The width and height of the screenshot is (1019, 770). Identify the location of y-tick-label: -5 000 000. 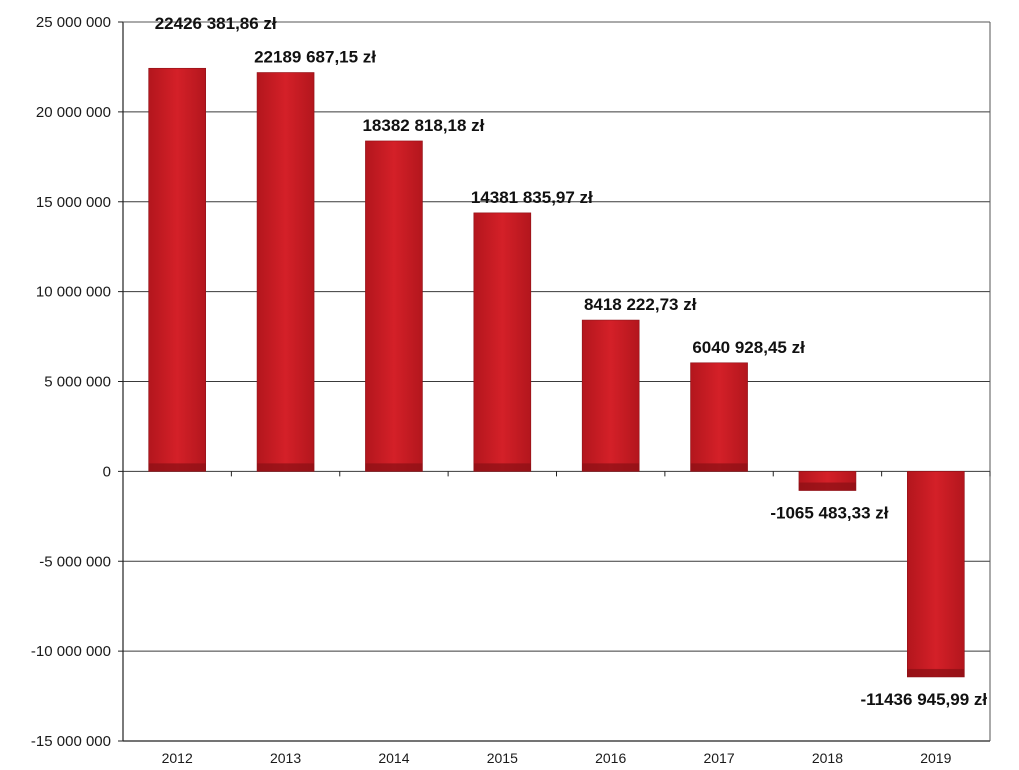
(75, 561).